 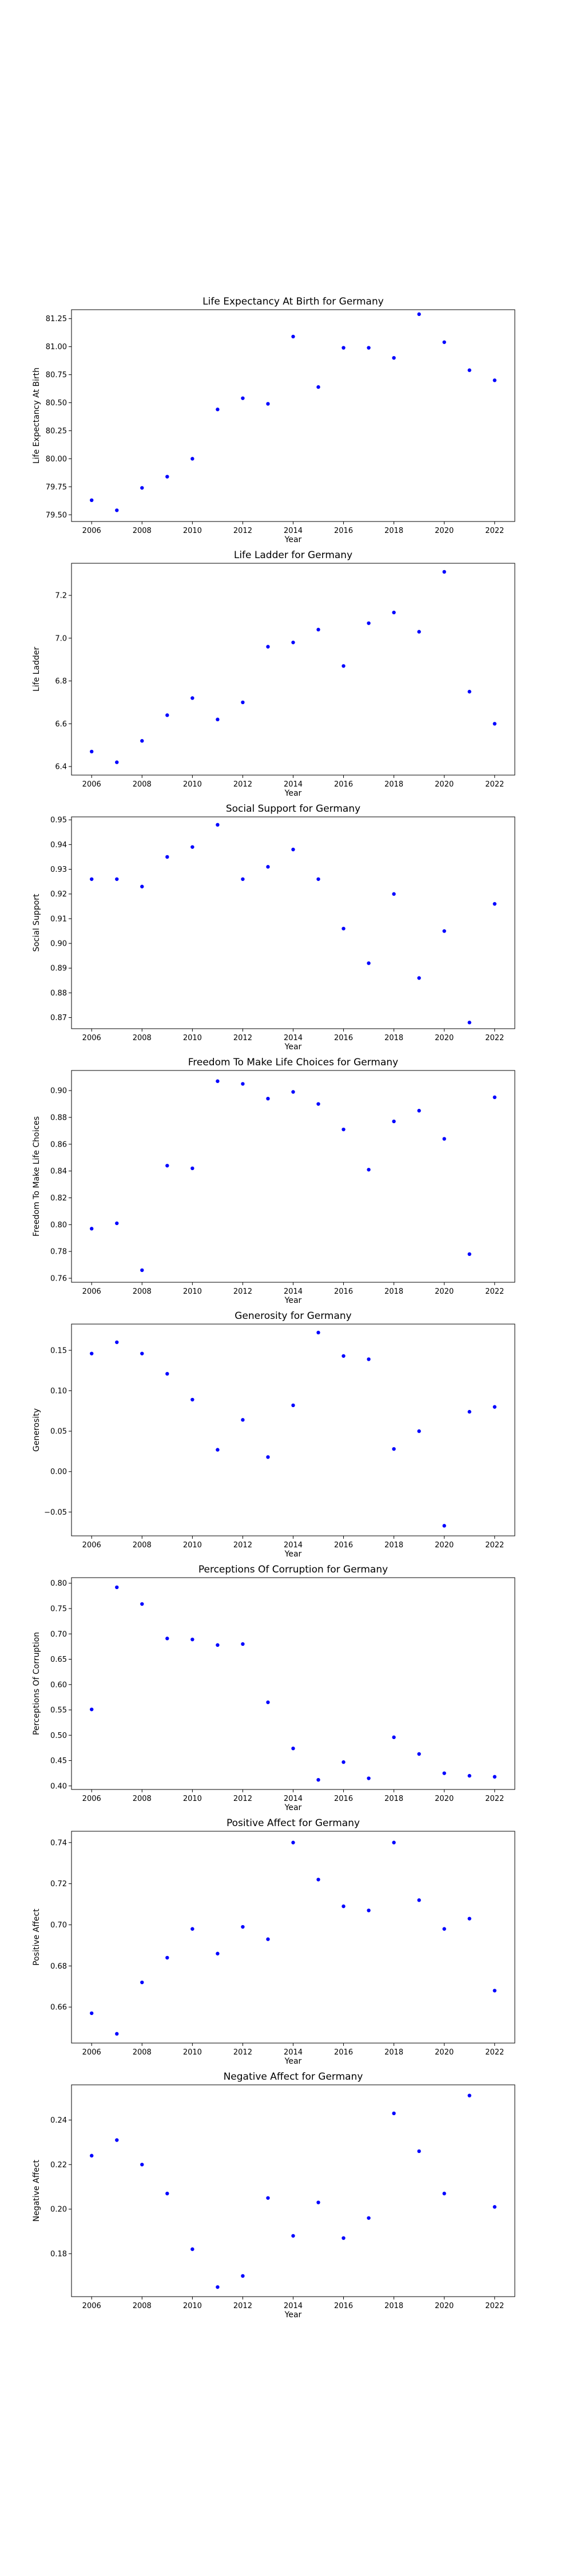 What do you see at coordinates (58, 919) in the screenshot?
I see `y-tick-label: 0.91` at bounding box center [58, 919].